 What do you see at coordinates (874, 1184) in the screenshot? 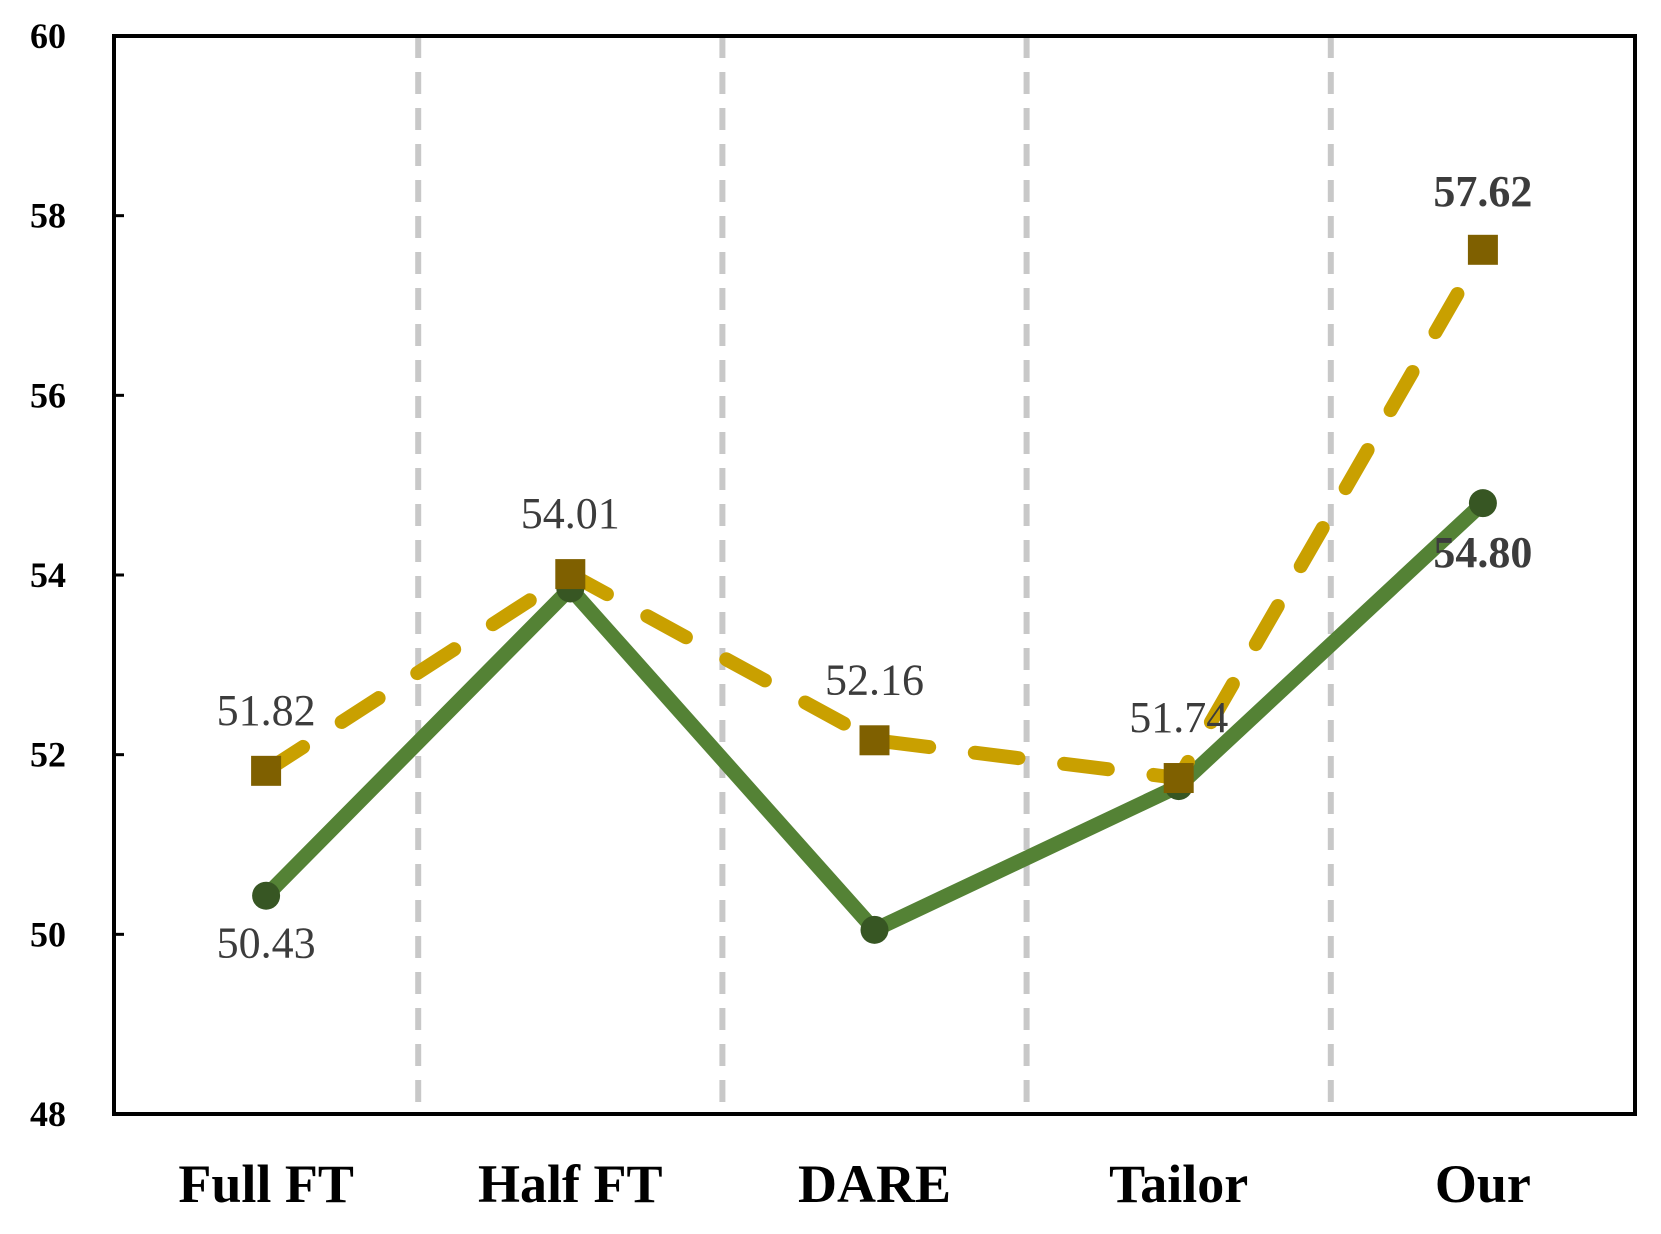
I see `x-category-label: DARE` at bounding box center [874, 1184].